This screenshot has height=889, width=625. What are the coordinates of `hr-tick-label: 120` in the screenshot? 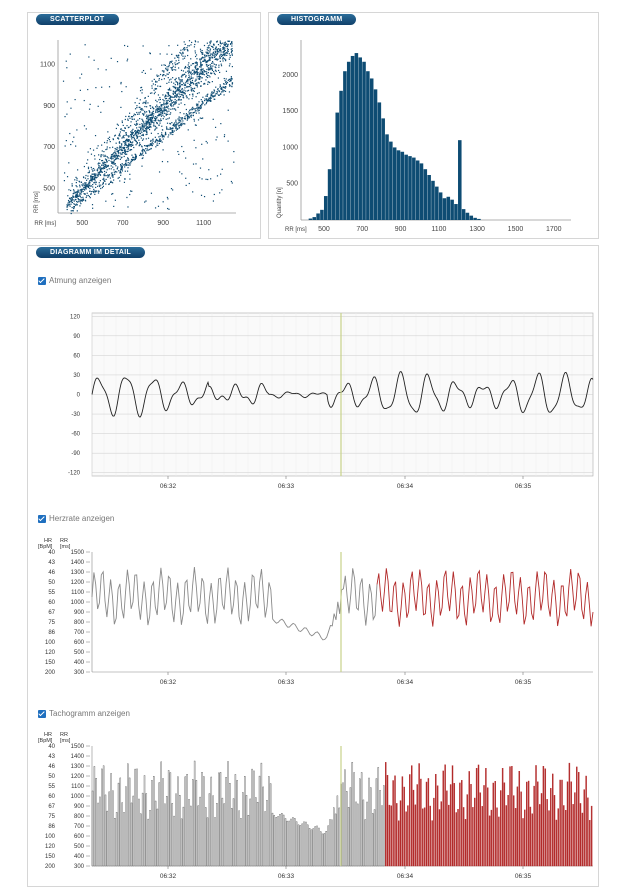 It's located at (50, 653).